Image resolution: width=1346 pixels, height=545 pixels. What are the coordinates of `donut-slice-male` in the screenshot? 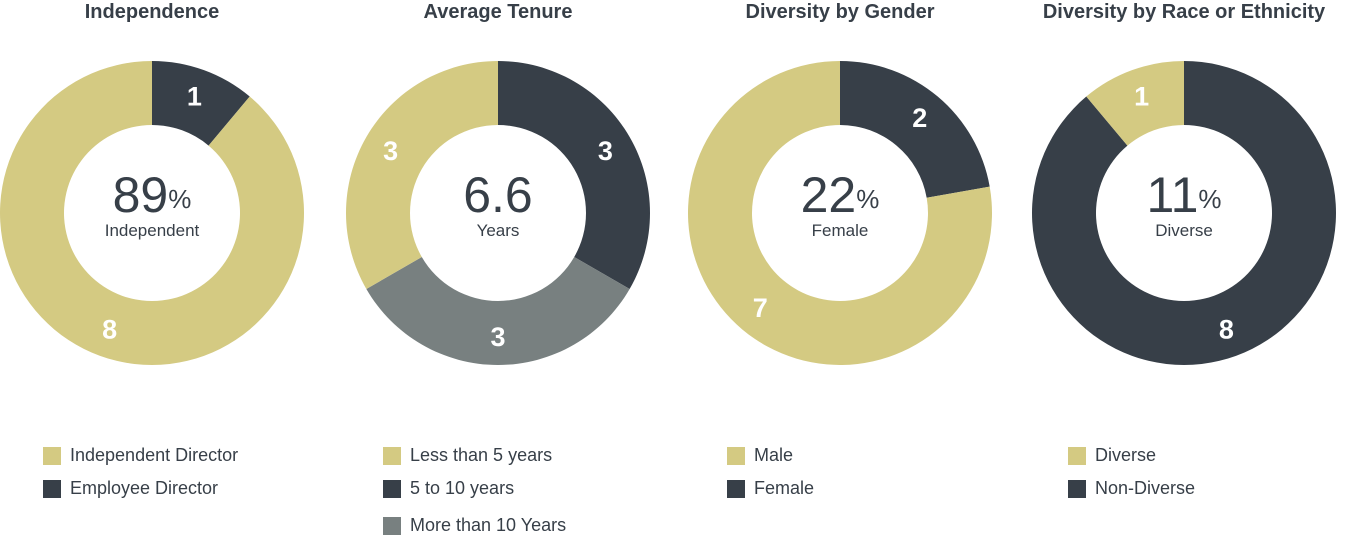 It's located at (840, 213).